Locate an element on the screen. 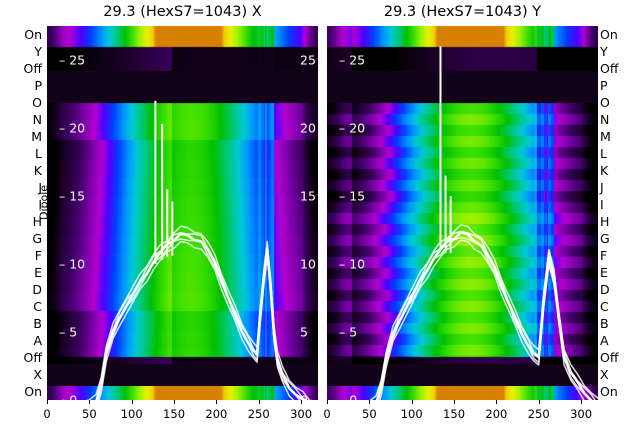  category-axis-left: On Y Off P O N M L K J I H G F E D C B A Off X On is located at coordinates (24, 213).